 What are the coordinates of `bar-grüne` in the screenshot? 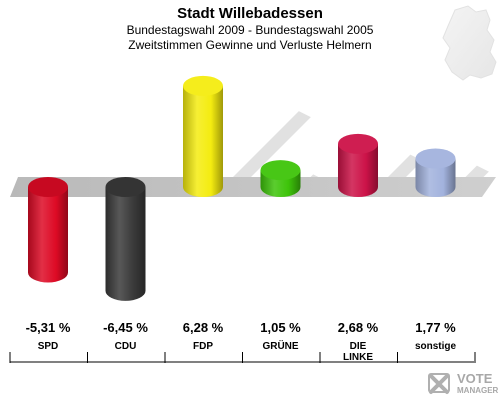 It's located at (280, 178).